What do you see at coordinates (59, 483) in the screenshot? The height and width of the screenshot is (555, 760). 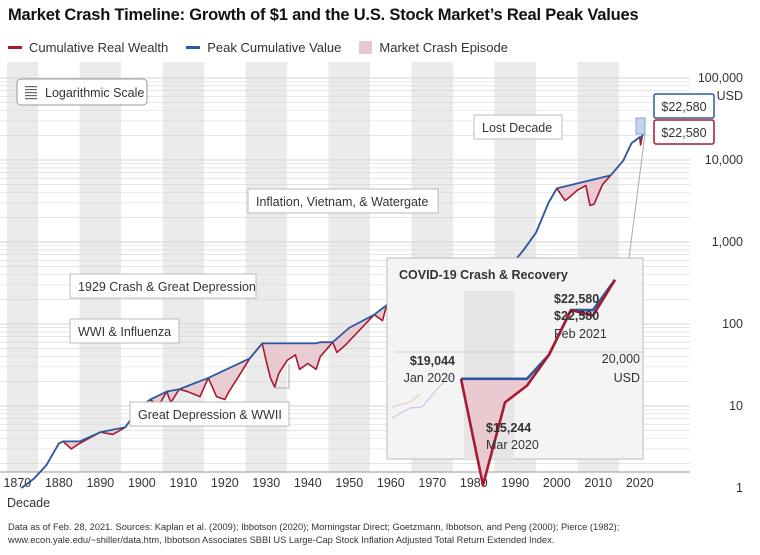 I see `x-tick-label: 1880` at bounding box center [59, 483].